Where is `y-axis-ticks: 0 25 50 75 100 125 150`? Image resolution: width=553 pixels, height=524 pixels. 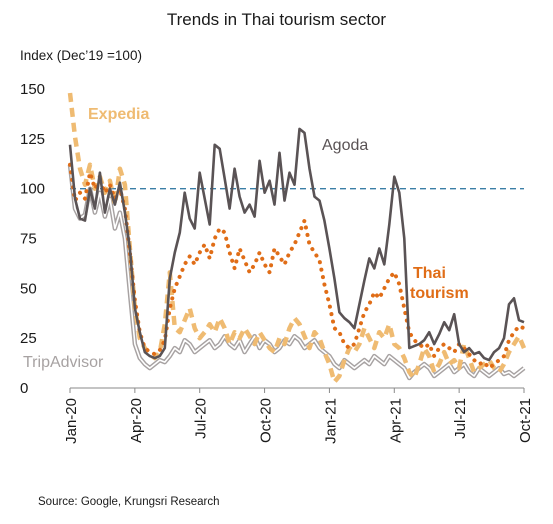
y-axis-ticks: 0 25 50 75 100 125 150 is located at coordinates (32, 239).